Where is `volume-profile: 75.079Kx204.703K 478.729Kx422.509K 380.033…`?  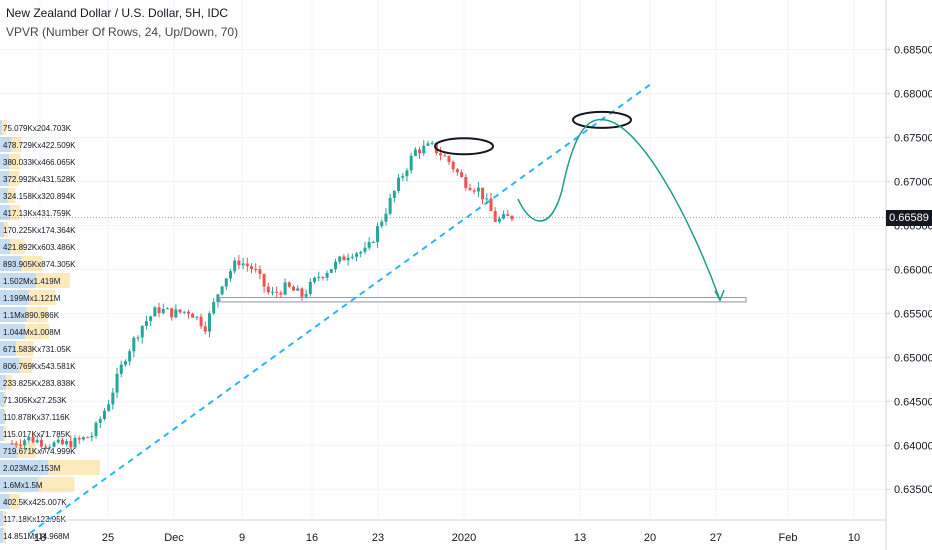
volume-profile: 75.079Kx204.703K 478.729Kx422.509K 380.033… is located at coordinates (50, 331).